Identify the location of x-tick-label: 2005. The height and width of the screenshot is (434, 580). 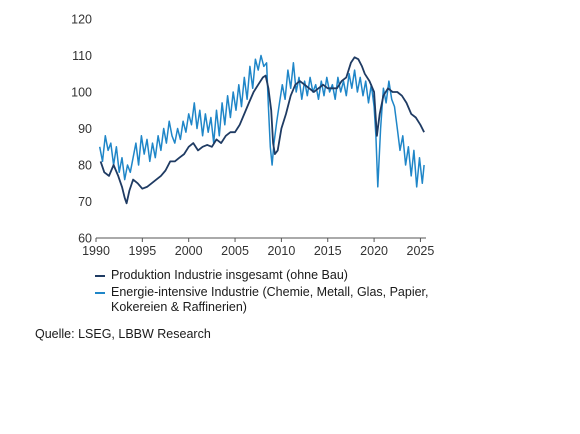
(235, 251).